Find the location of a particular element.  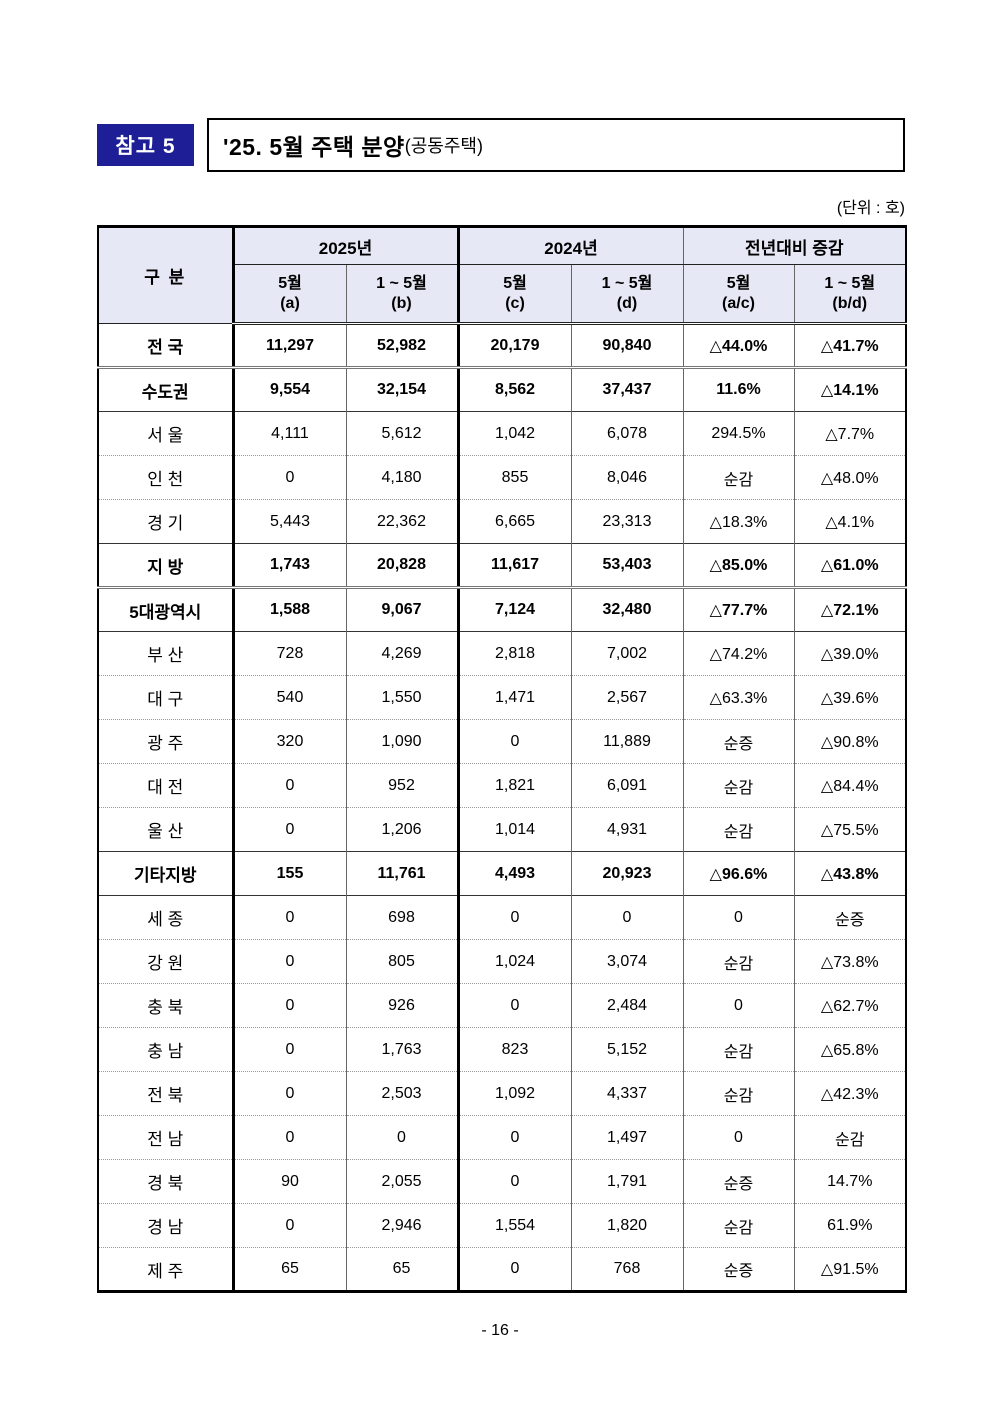

value-cell: 20,179 is located at coordinates (514, 345).